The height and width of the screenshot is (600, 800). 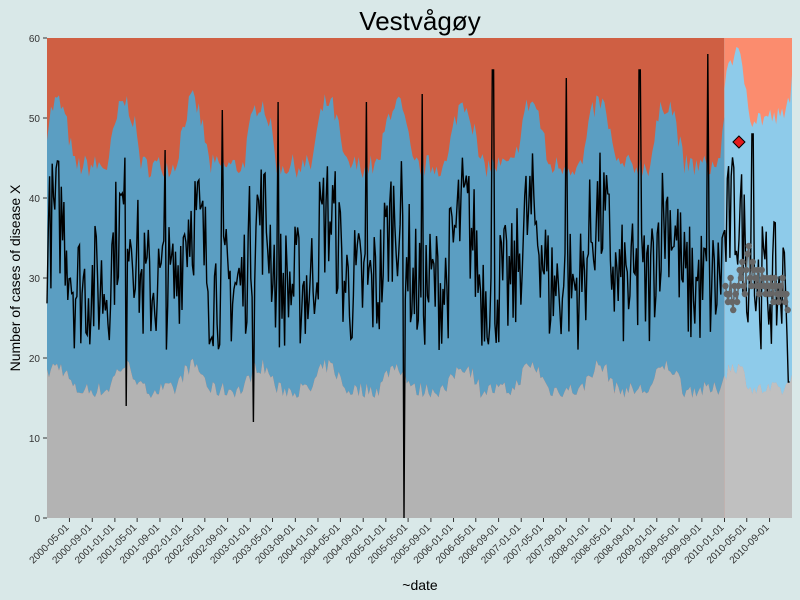 I want to click on y-tick-label: 50, so click(x=35, y=119).